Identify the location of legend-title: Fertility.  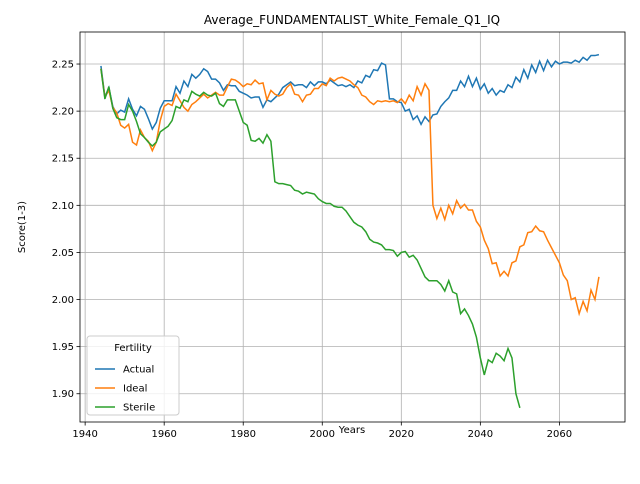
(133, 348).